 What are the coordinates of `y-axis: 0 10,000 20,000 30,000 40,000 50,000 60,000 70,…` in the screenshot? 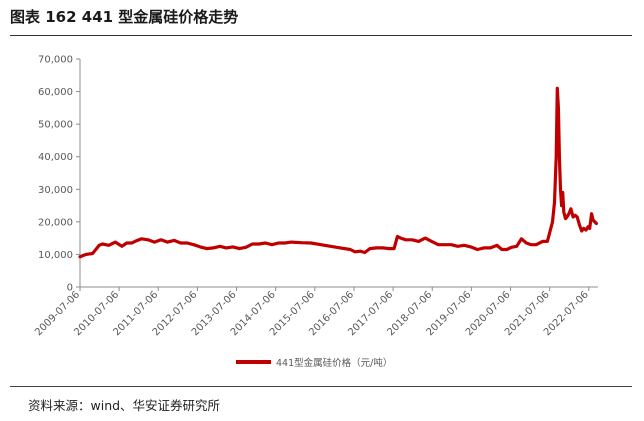 It's located at (59, 174).